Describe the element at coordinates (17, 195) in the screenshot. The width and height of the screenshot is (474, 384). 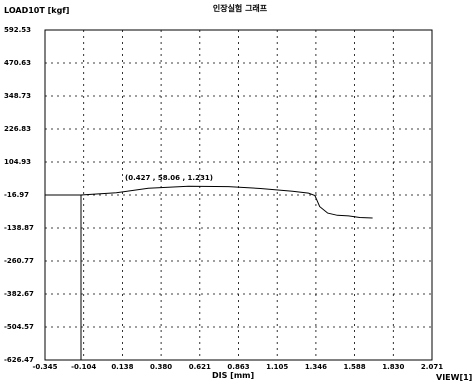
I see `y-tick-label: -16.97` at that location.